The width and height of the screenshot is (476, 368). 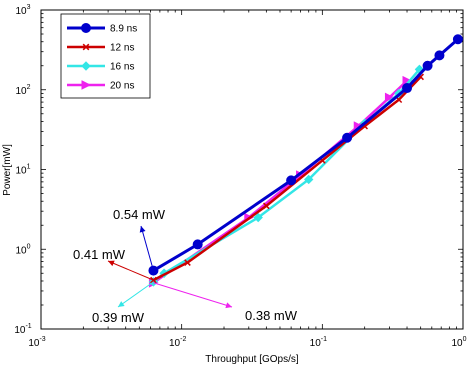 What do you see at coordinates (100, 48) in the screenshot?
I see `legend-entry-1: 12 ns` at bounding box center [100, 48].